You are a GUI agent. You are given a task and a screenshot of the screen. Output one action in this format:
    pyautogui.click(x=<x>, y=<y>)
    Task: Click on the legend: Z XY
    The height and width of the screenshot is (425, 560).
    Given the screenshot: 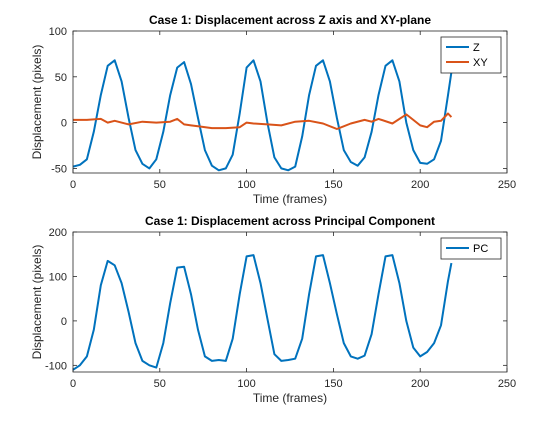 What is the action you would take?
    pyautogui.click(x=471, y=55)
    